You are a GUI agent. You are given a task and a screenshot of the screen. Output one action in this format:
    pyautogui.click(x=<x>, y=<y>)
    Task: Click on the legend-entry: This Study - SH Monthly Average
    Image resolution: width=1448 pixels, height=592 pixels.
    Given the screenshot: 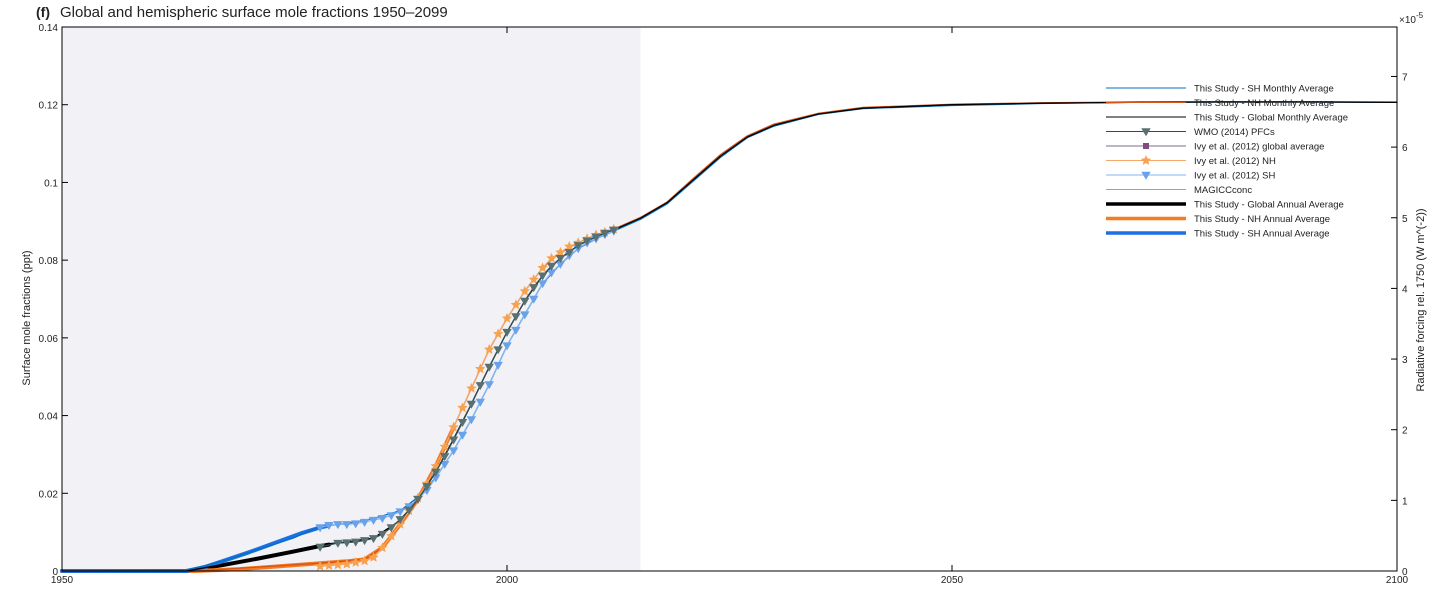 What is the action you would take?
    pyautogui.click(x=1220, y=89)
    